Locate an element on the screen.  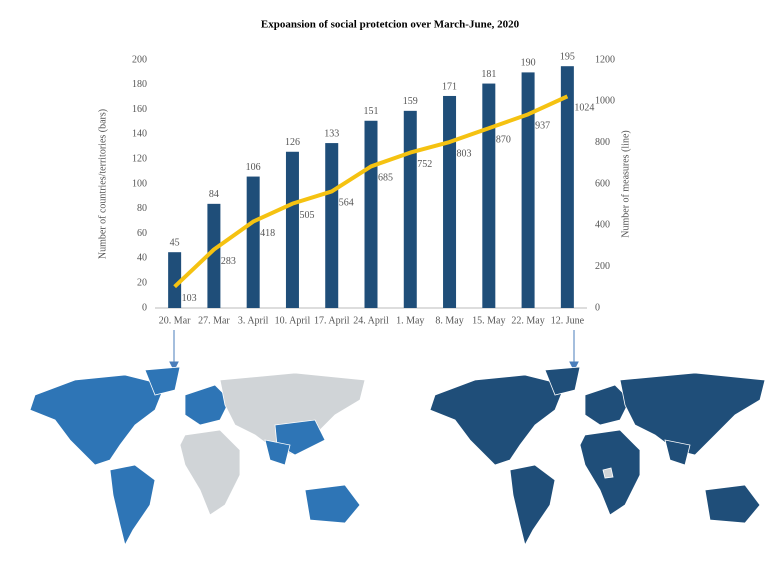
line-value-label: 1024 is located at coordinates (584, 108).